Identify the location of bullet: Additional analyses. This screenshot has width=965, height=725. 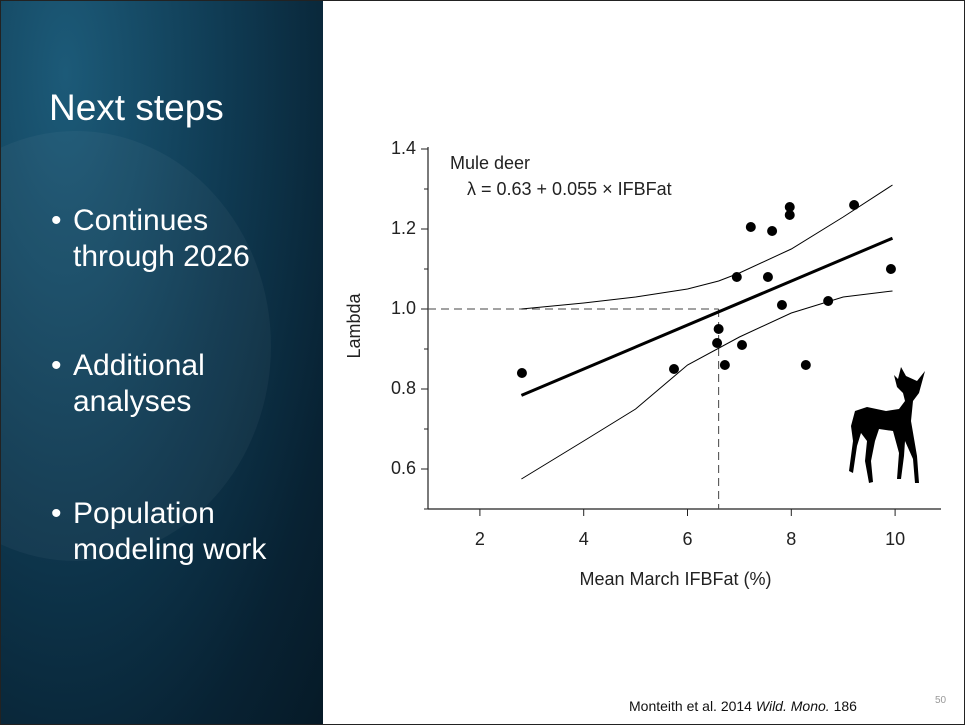
(184, 384).